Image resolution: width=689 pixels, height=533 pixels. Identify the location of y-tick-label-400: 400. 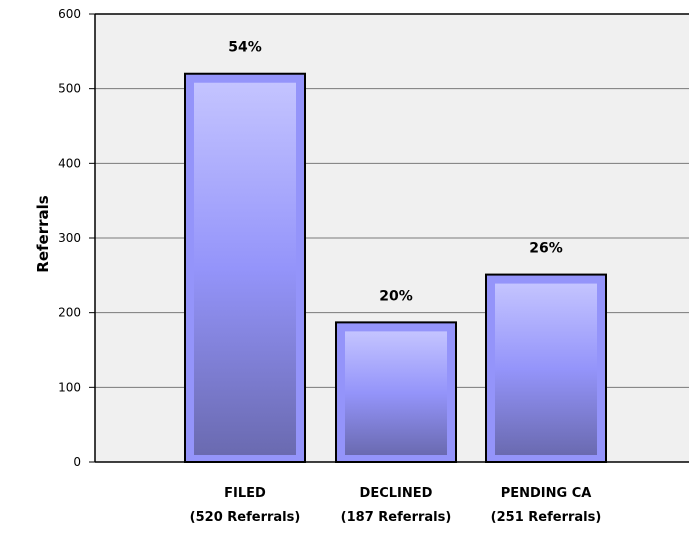
(69, 163).